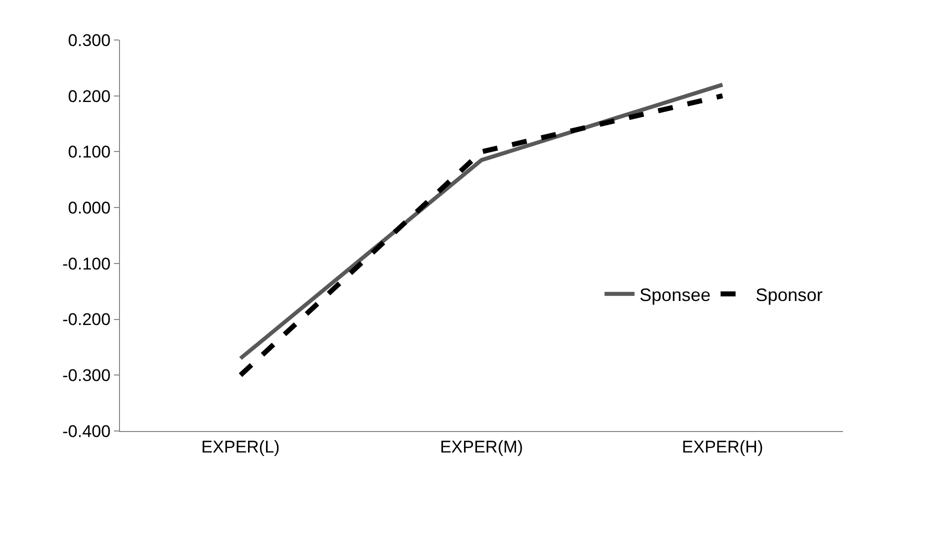 This screenshot has height=554, width=933. What do you see at coordinates (482, 446) in the screenshot?
I see `x-tick-label: EXPER(M)` at bounding box center [482, 446].